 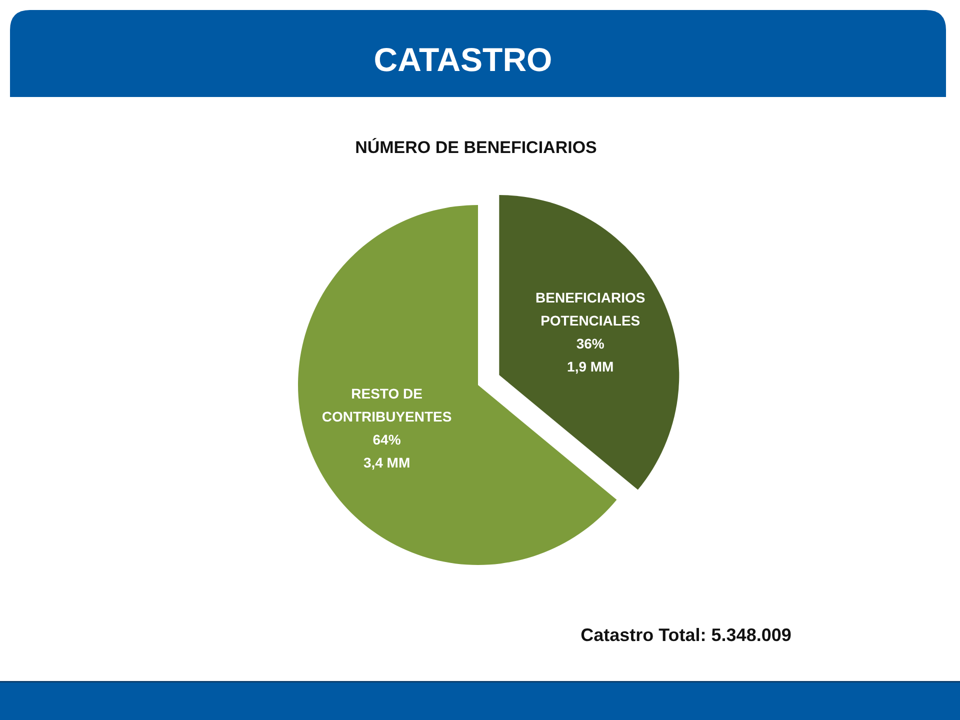 What do you see at coordinates (686, 635) in the screenshot?
I see `text: Catastro Total: 5.348.009` at bounding box center [686, 635].